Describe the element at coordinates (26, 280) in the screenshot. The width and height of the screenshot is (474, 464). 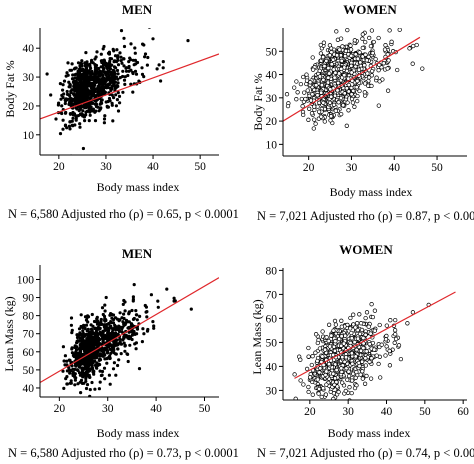
I see `y-tick-label: 100` at that location.